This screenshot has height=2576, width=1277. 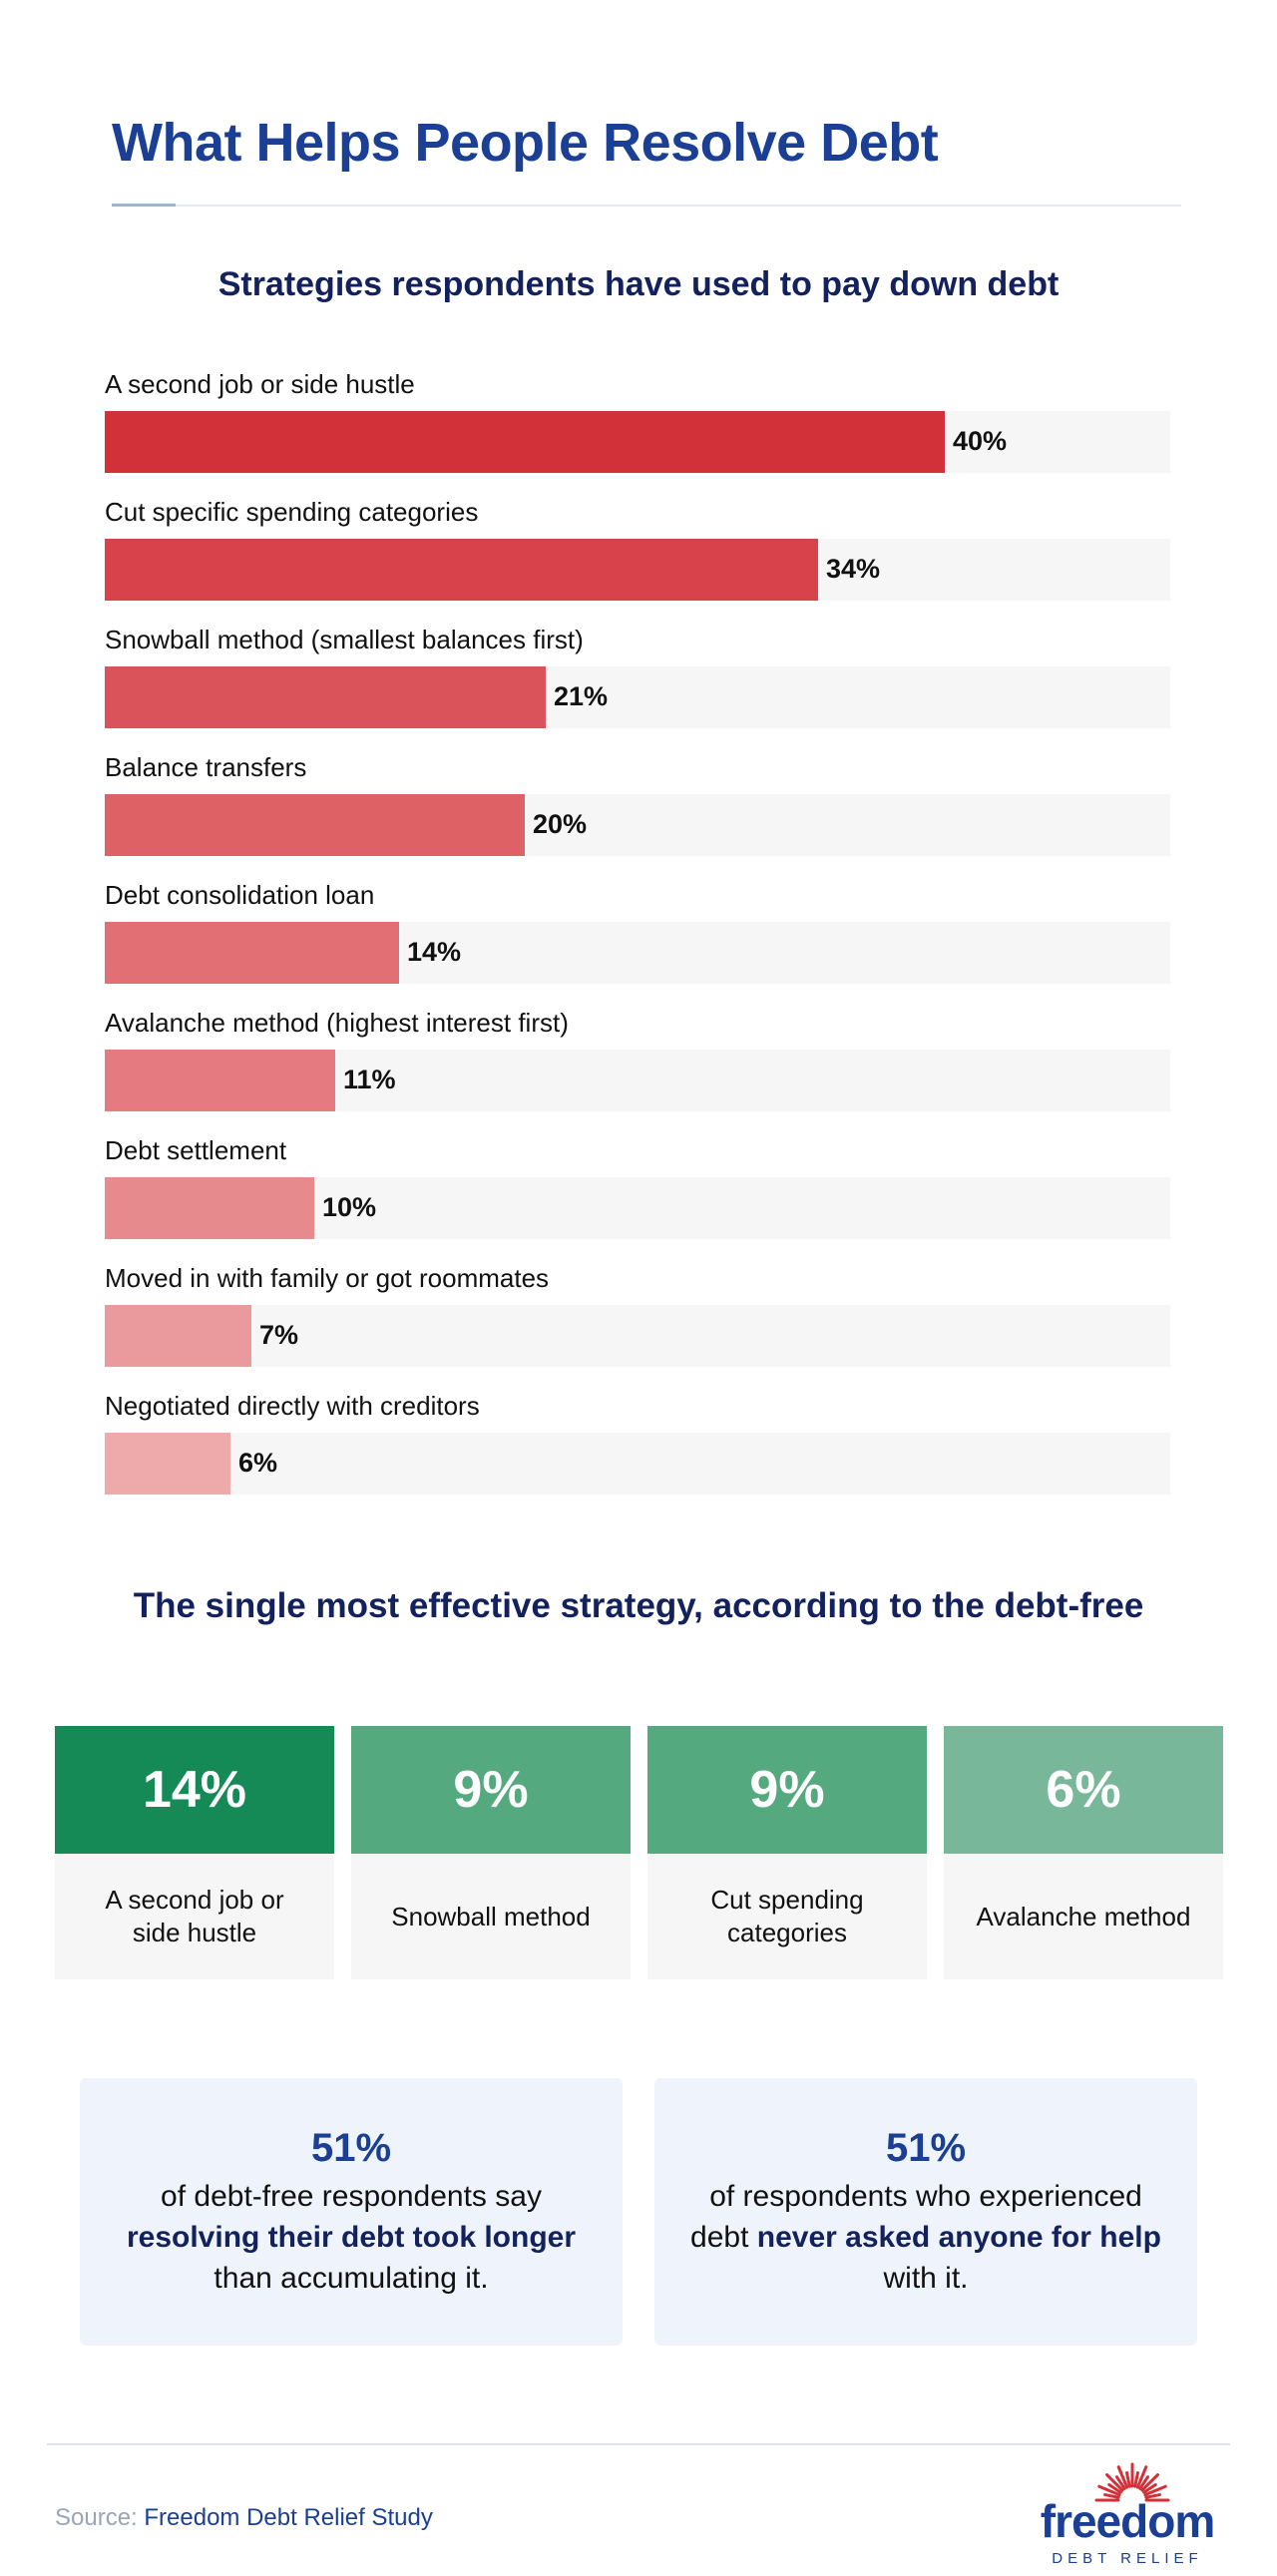 I want to click on source-credit: Source: Freedom Debt Relief Study, so click(x=244, y=2518).